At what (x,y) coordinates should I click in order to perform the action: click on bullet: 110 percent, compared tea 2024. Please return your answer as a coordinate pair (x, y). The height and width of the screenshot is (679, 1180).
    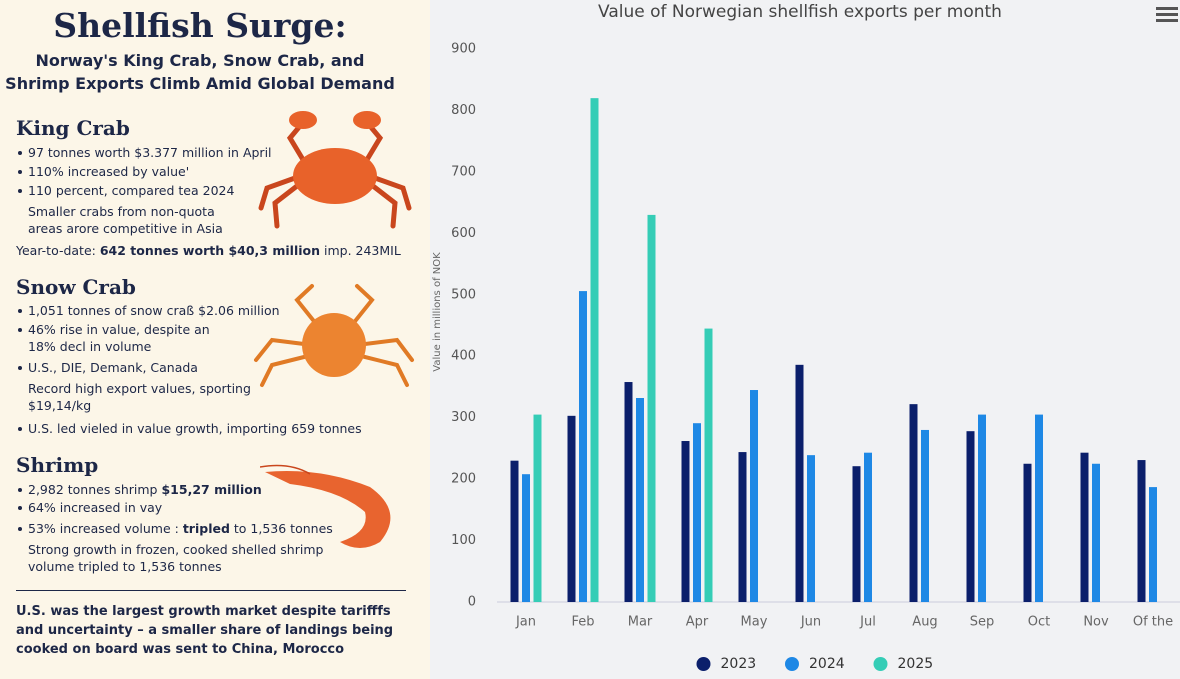
    Looking at the image, I should click on (126, 190).